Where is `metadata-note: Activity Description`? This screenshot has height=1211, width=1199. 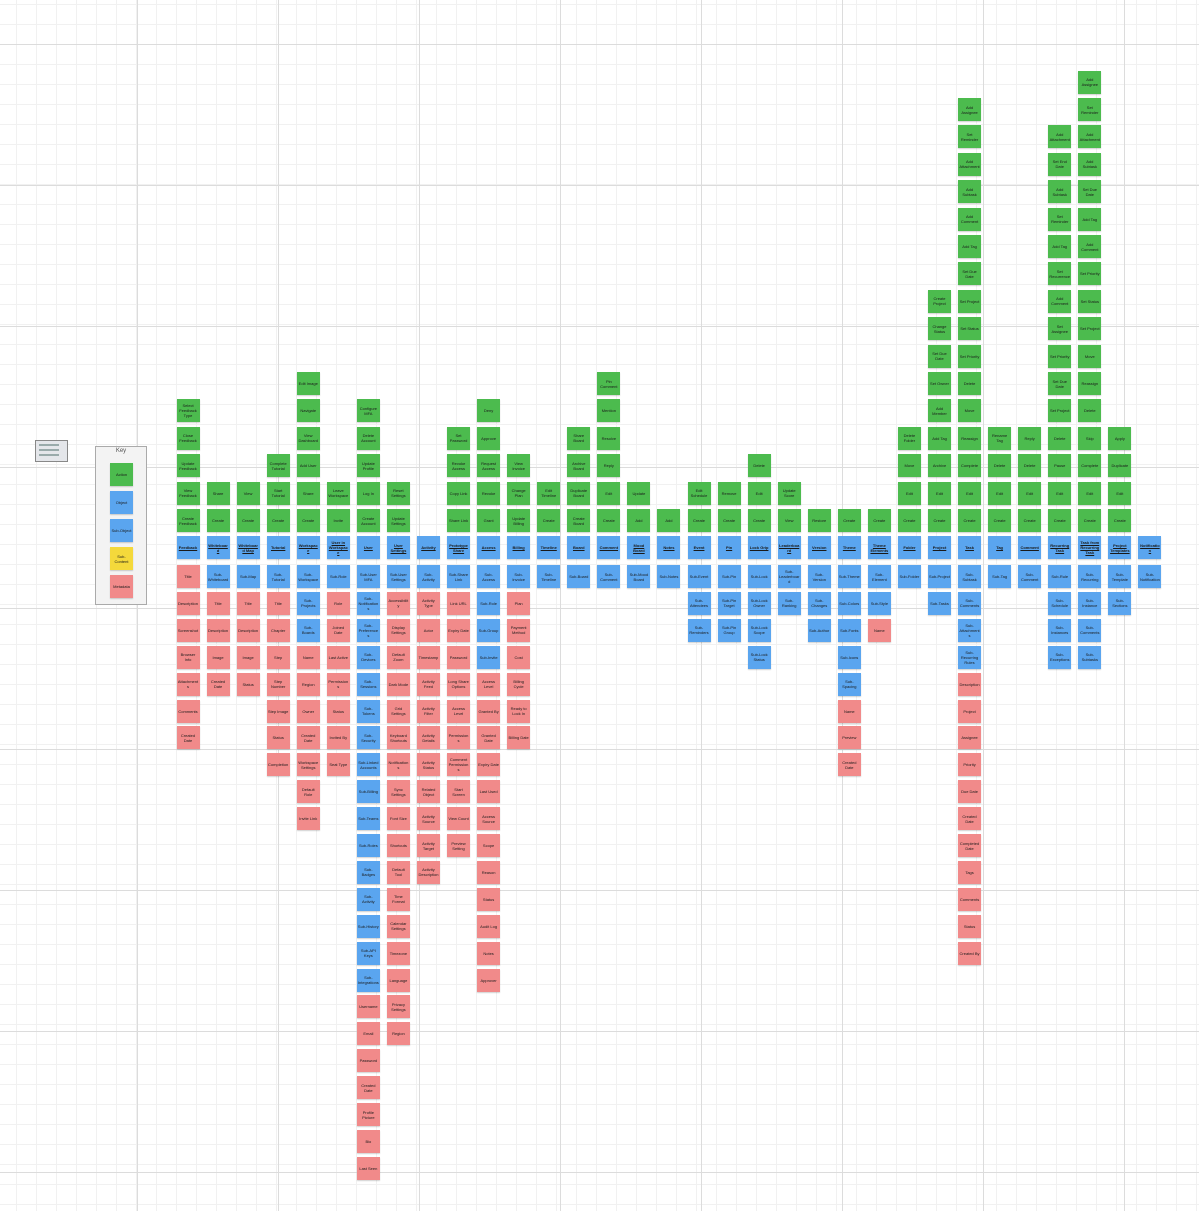
metadata-note: Activity Description is located at coordinates (428, 872).